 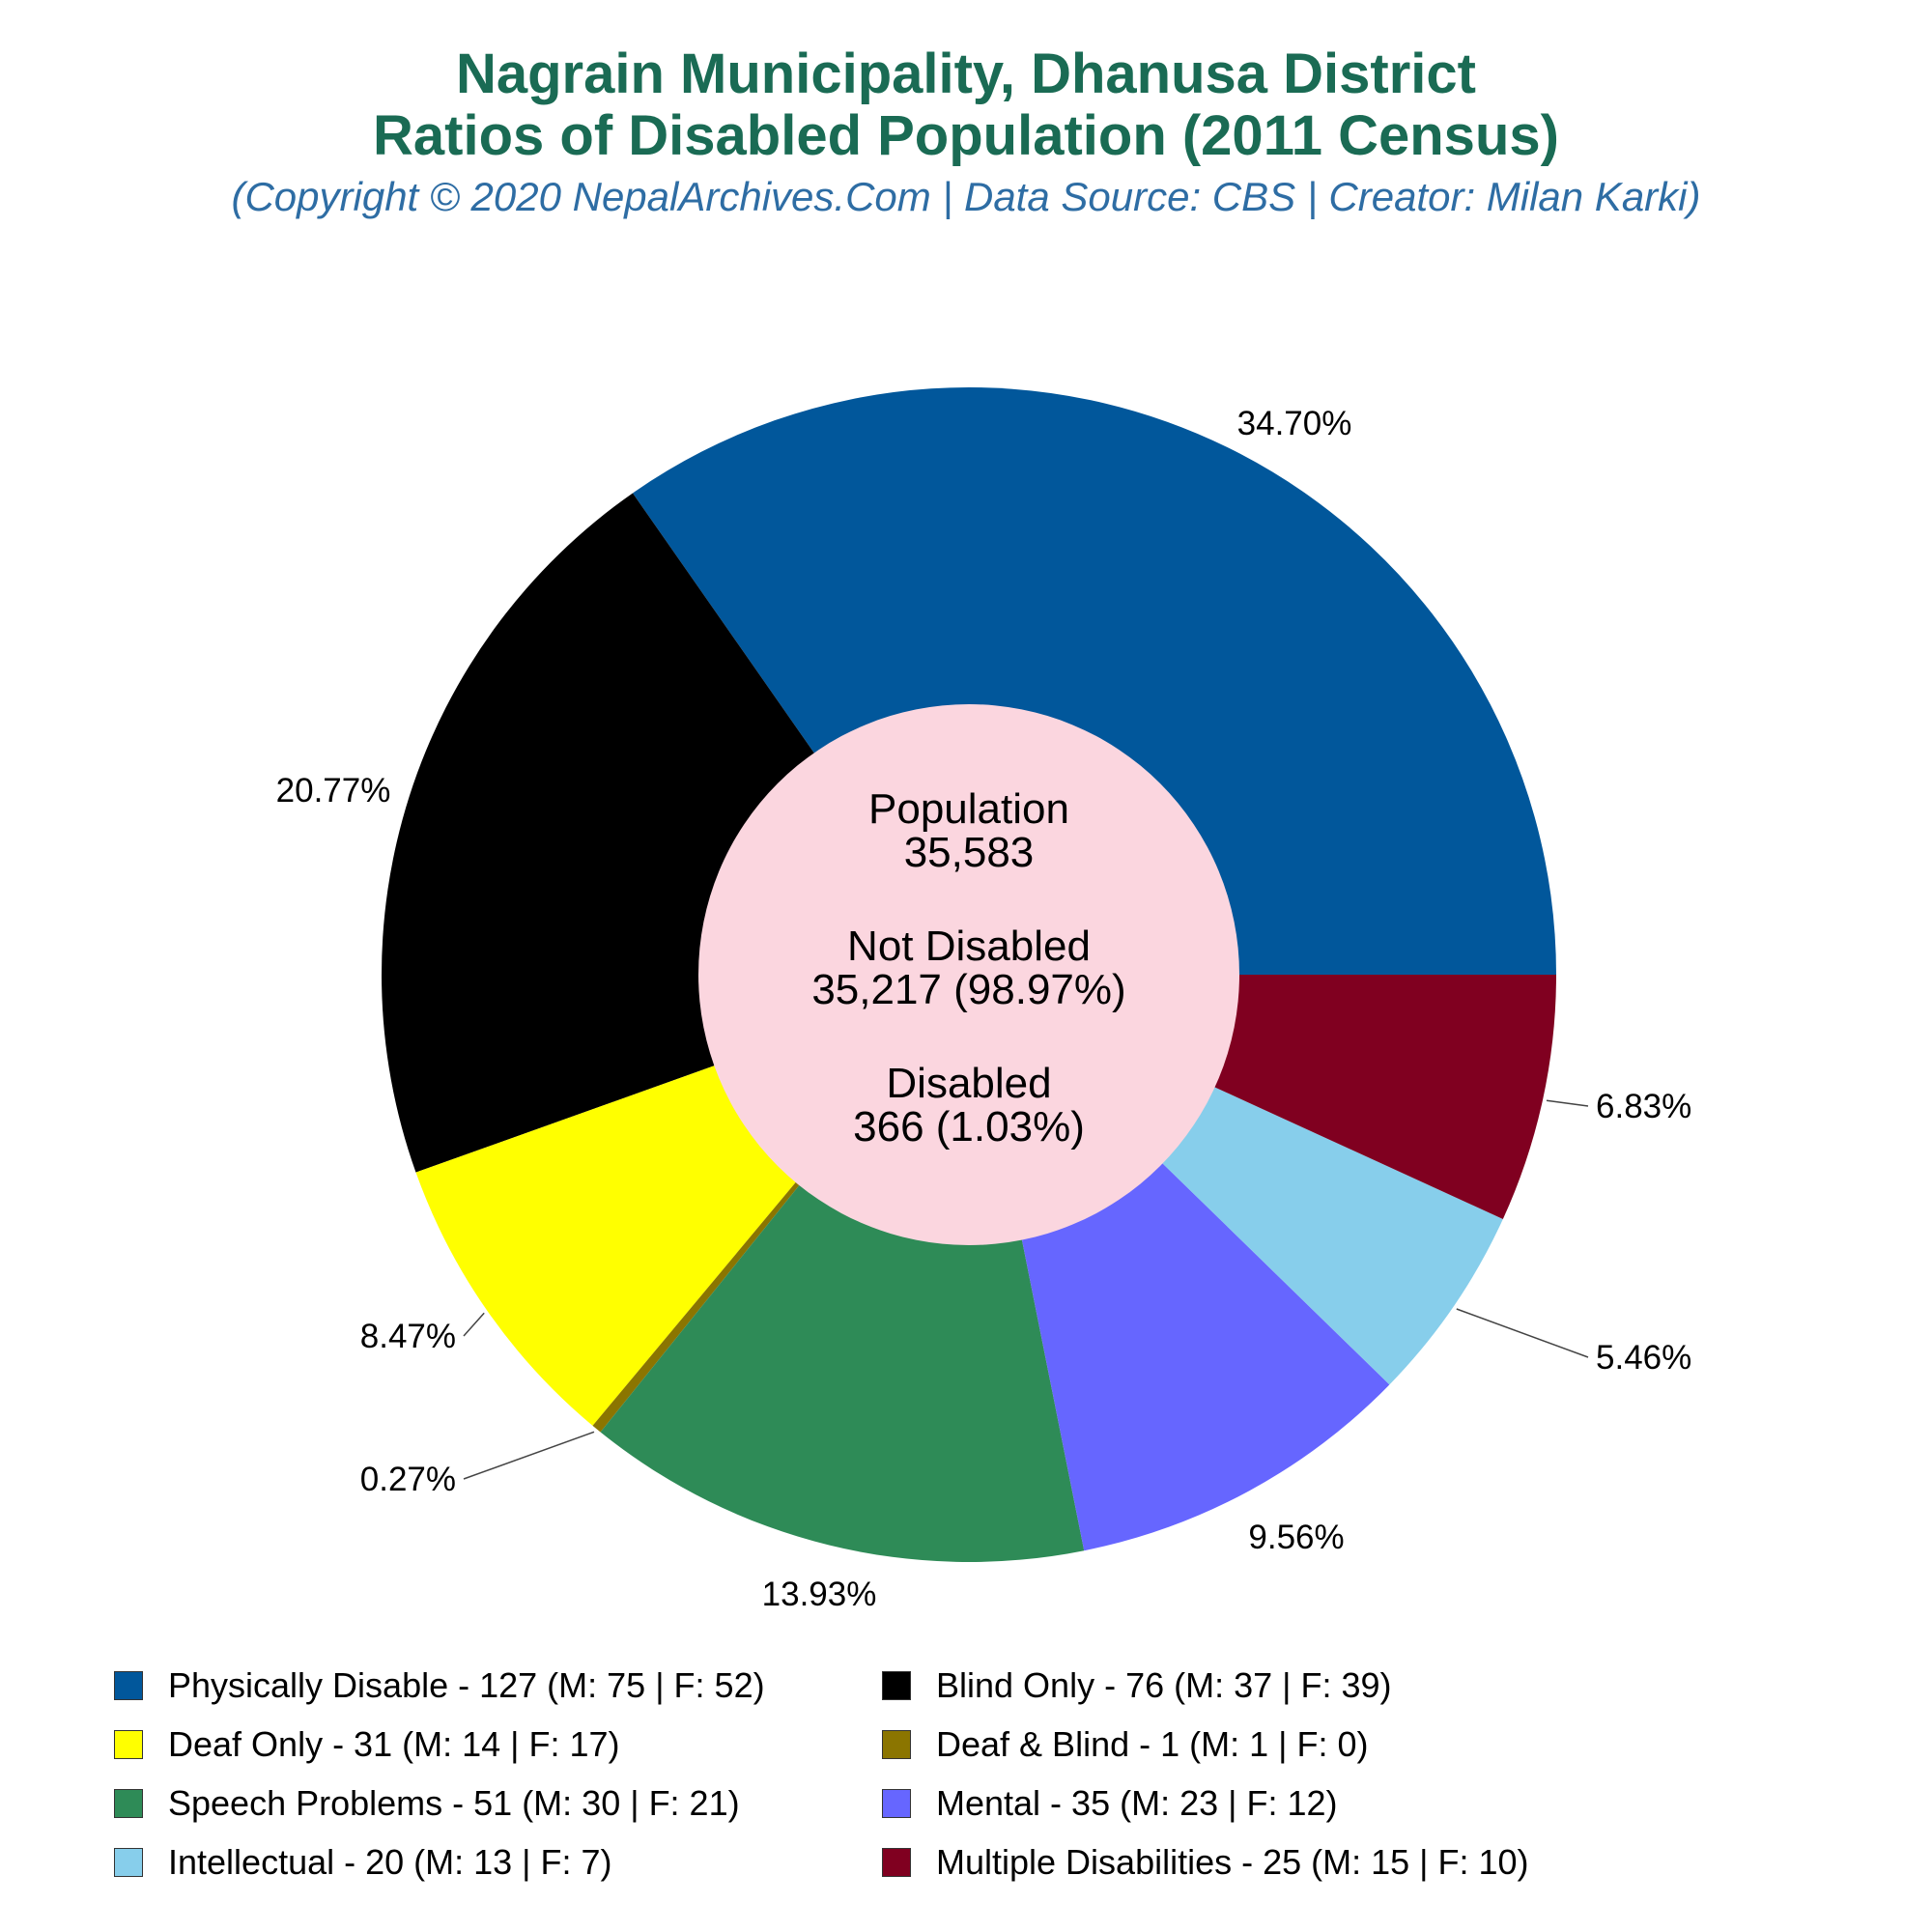 I want to click on percent-label-5: 13.93%, so click(x=819, y=1594).